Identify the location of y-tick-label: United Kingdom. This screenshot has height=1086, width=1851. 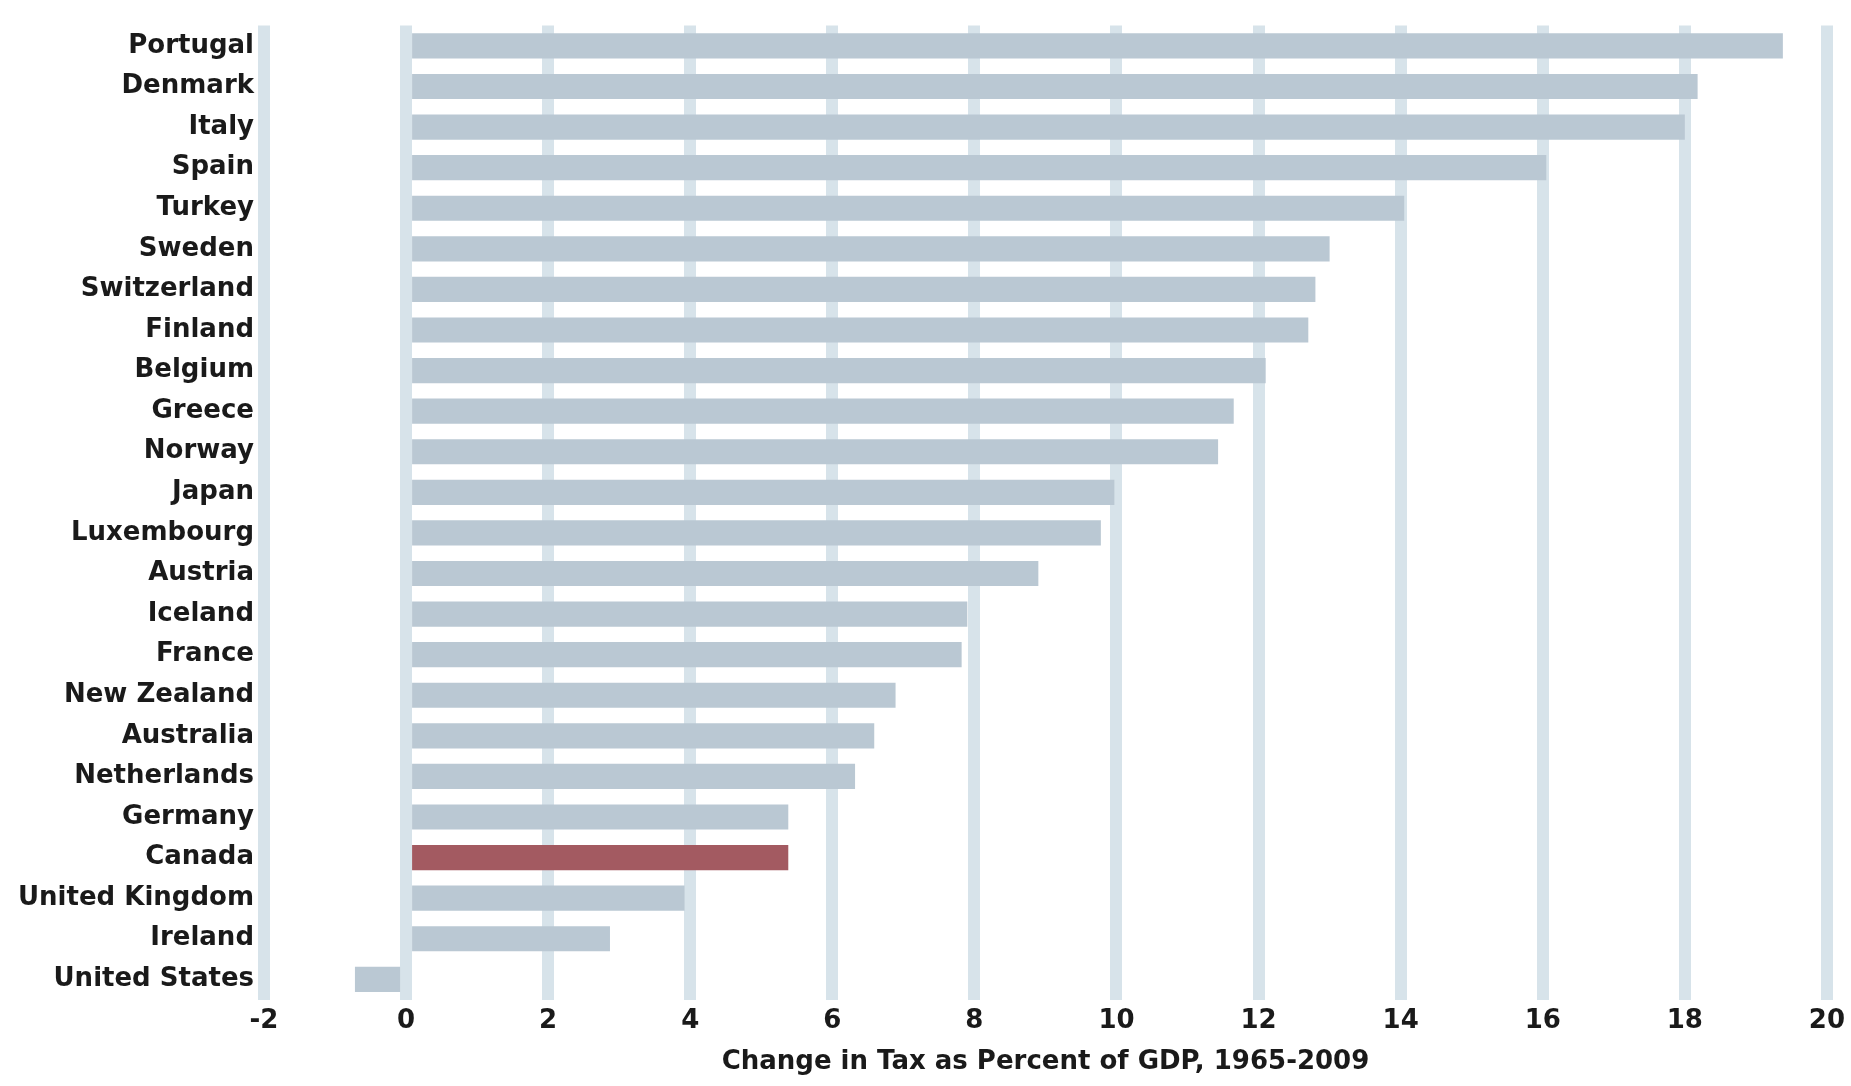
(136, 895).